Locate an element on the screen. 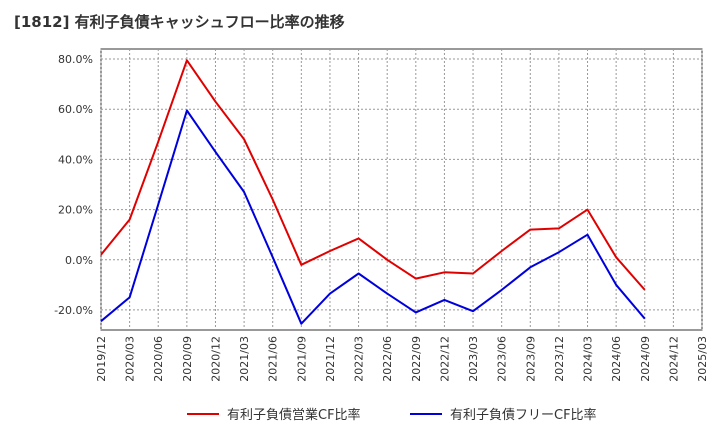 This screenshot has height=440, width=720. x-tick-label: 2024/03 is located at coordinates (588, 359).